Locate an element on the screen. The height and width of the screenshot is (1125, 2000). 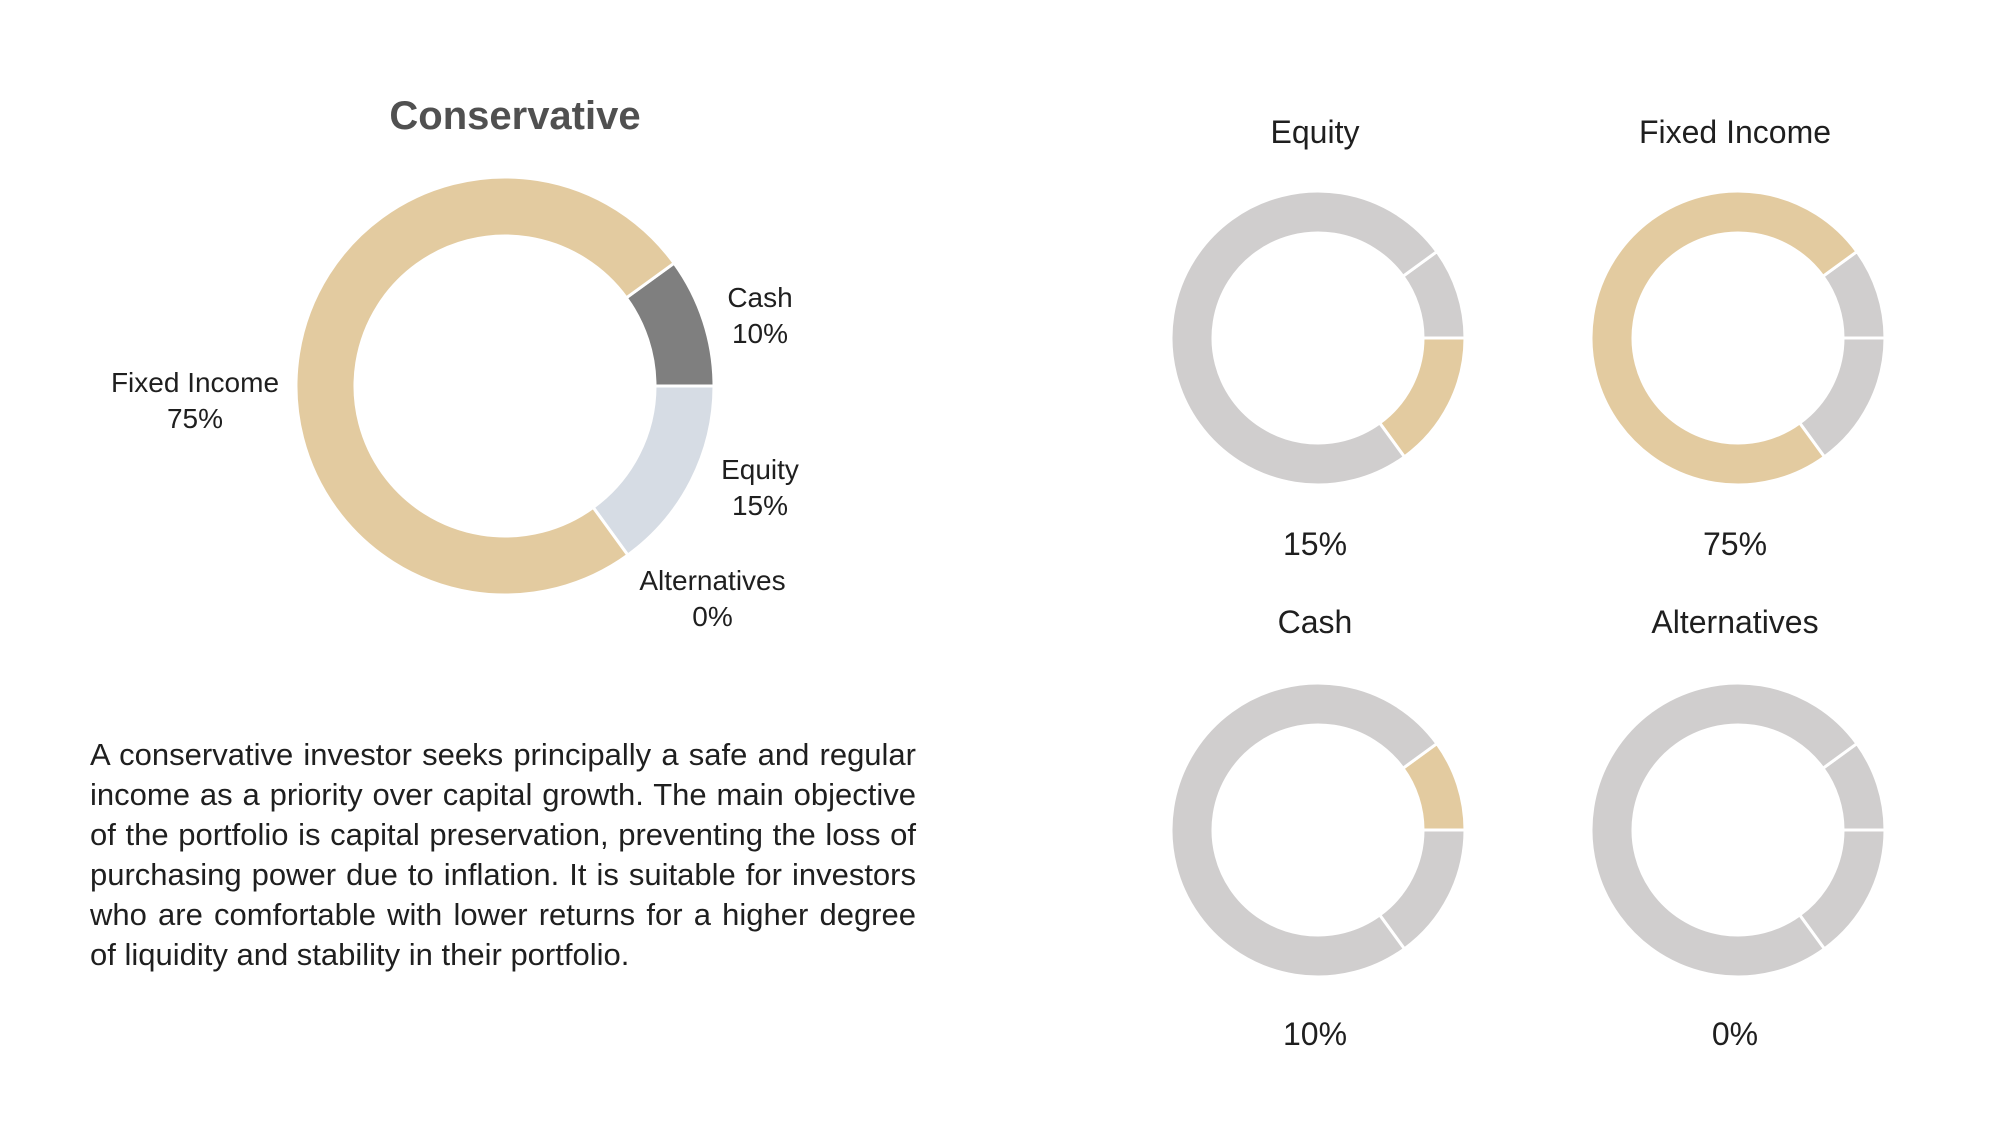
mini-value-cash: 10% is located at coordinates (1315, 1034).